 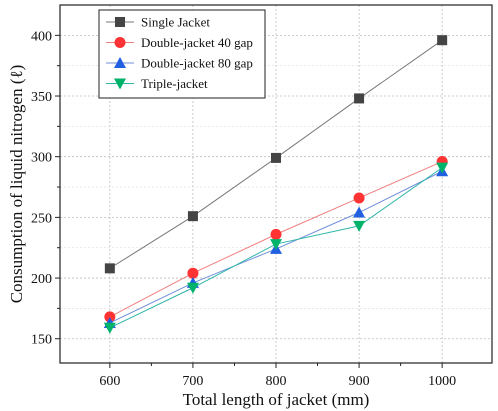 I want to click on y-tick-label: 400, so click(x=41, y=36).